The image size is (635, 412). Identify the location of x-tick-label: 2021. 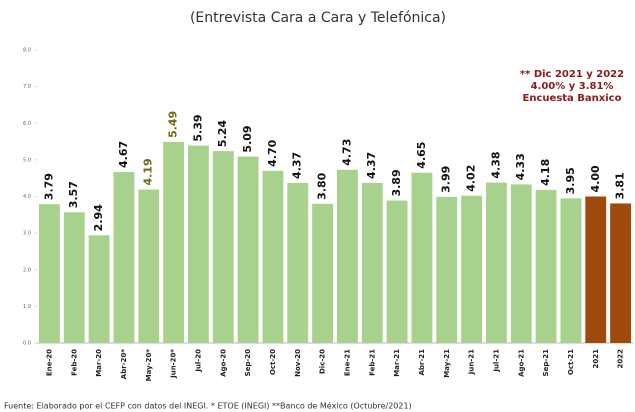
(596, 359).